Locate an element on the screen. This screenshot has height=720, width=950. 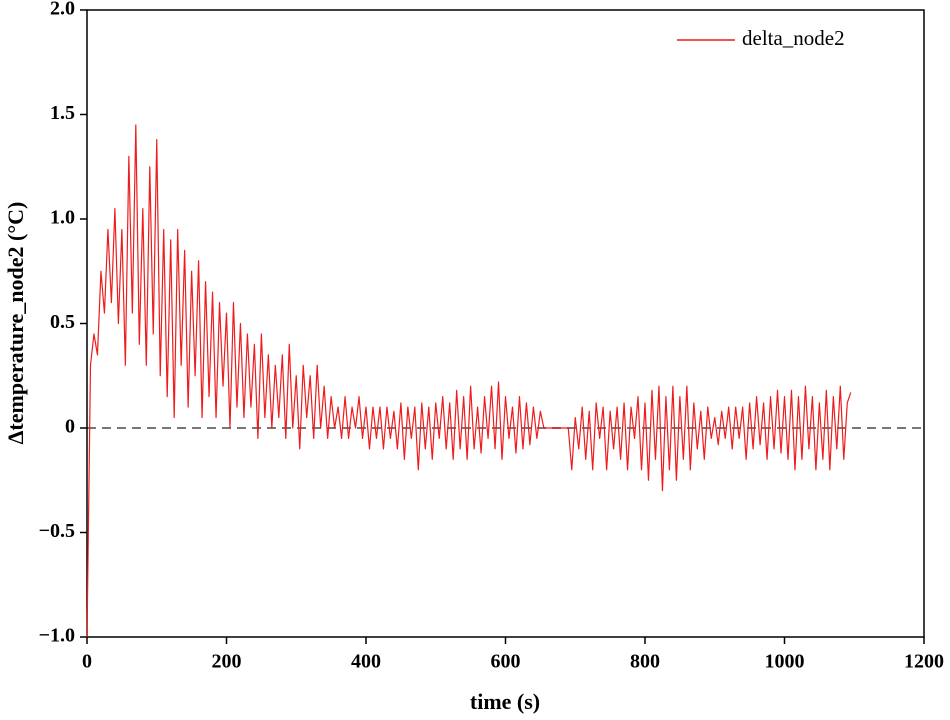
y-tick-label: 0.5 is located at coordinates (62, 322).